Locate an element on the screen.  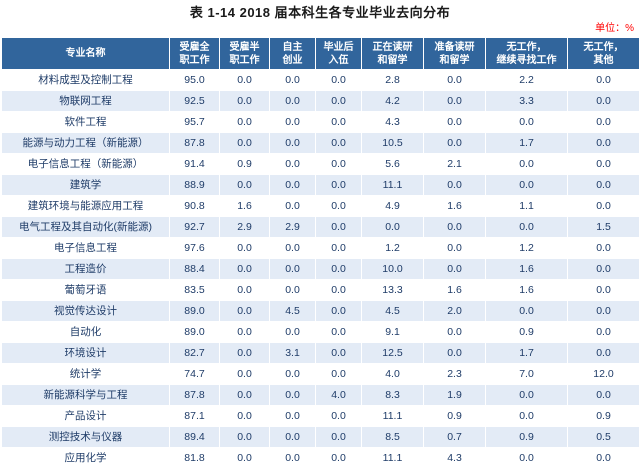
major-name-cell: 电子信息工程（新能源） is located at coordinates (85, 164).